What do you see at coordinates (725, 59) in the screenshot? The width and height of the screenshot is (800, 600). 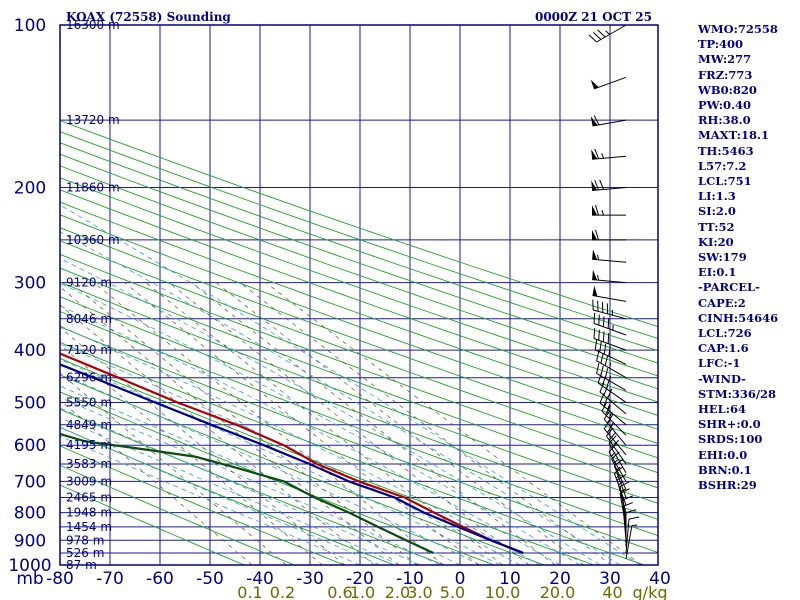 I see `index-item: MW:277` at bounding box center [725, 59].